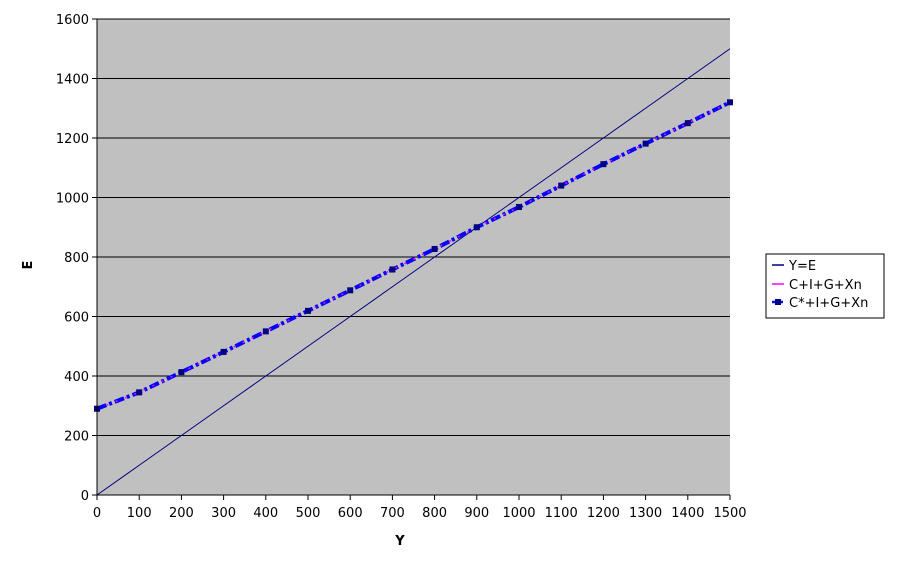 The width and height of the screenshot is (903, 572). What do you see at coordinates (72, 199) in the screenshot?
I see `y-tick-label: 1000` at bounding box center [72, 199].